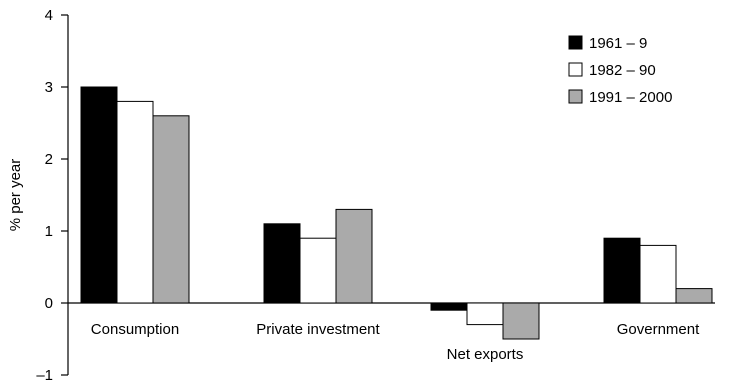  What do you see at coordinates (49, 231) in the screenshot?
I see `y-tick-label: 1` at bounding box center [49, 231].